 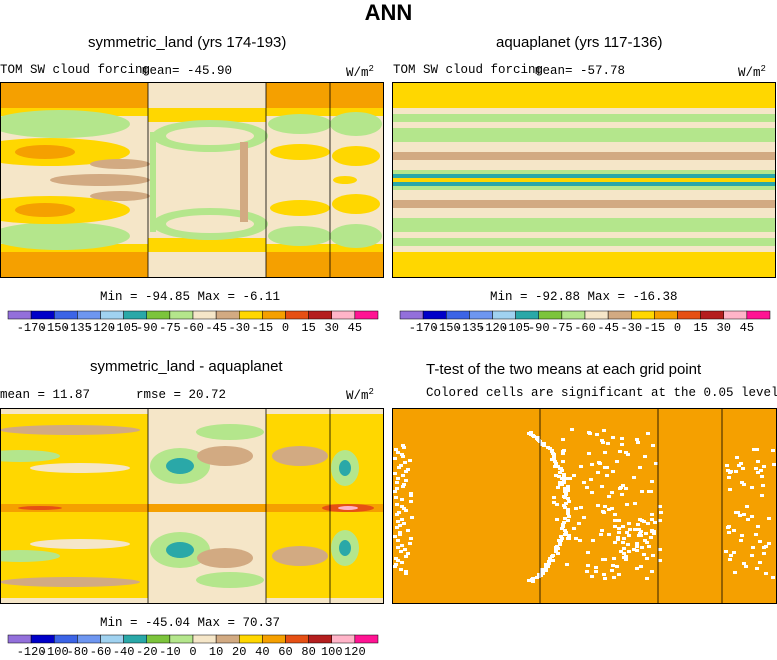 I want to click on panel2-mean: mean= -57.78, so click(x=580, y=71).